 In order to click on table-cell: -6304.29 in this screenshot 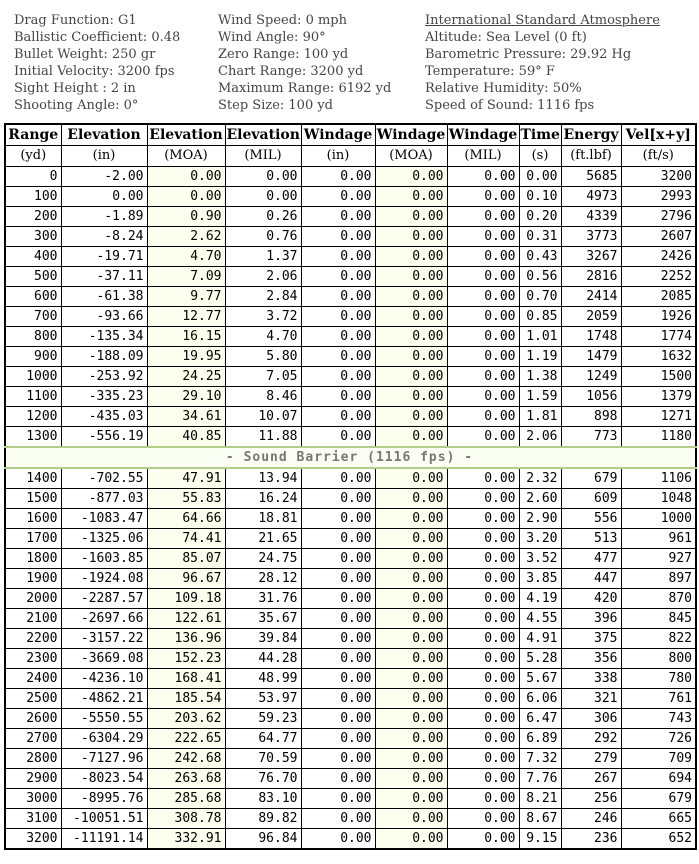, I will do `click(104, 738)`.